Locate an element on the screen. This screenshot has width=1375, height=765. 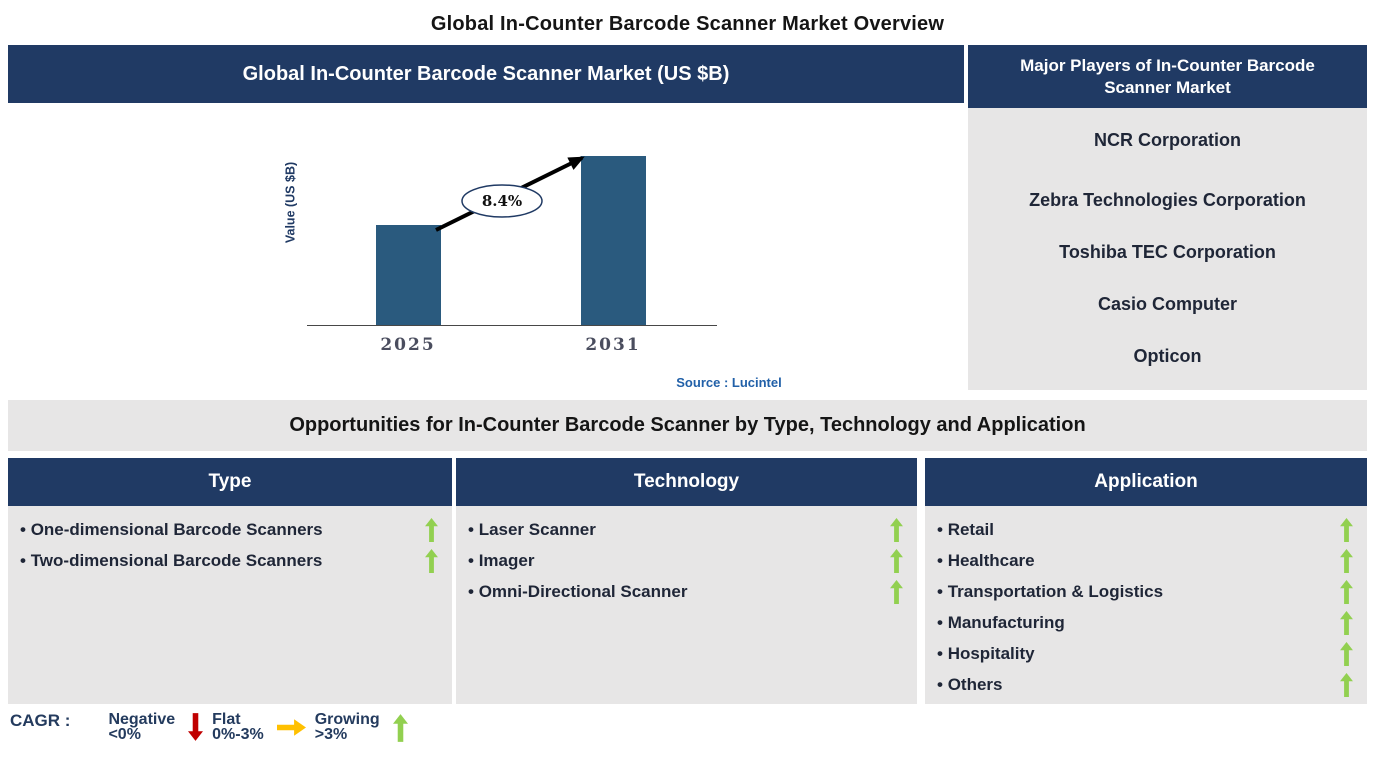
bar-2031 is located at coordinates (613, 240).